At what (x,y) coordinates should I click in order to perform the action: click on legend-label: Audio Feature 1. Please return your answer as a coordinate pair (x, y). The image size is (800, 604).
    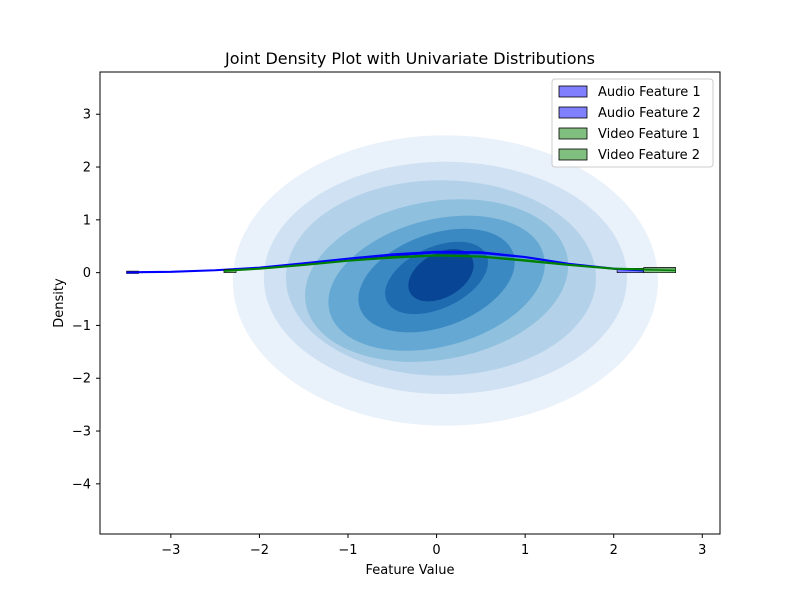
    Looking at the image, I should click on (649, 92).